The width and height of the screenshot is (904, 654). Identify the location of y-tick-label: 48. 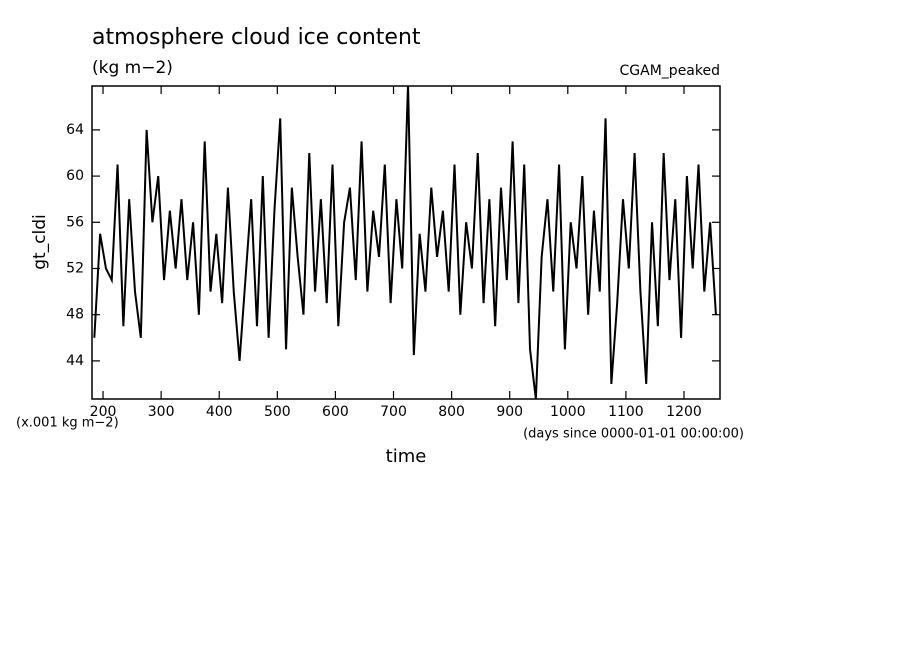
(75, 315).